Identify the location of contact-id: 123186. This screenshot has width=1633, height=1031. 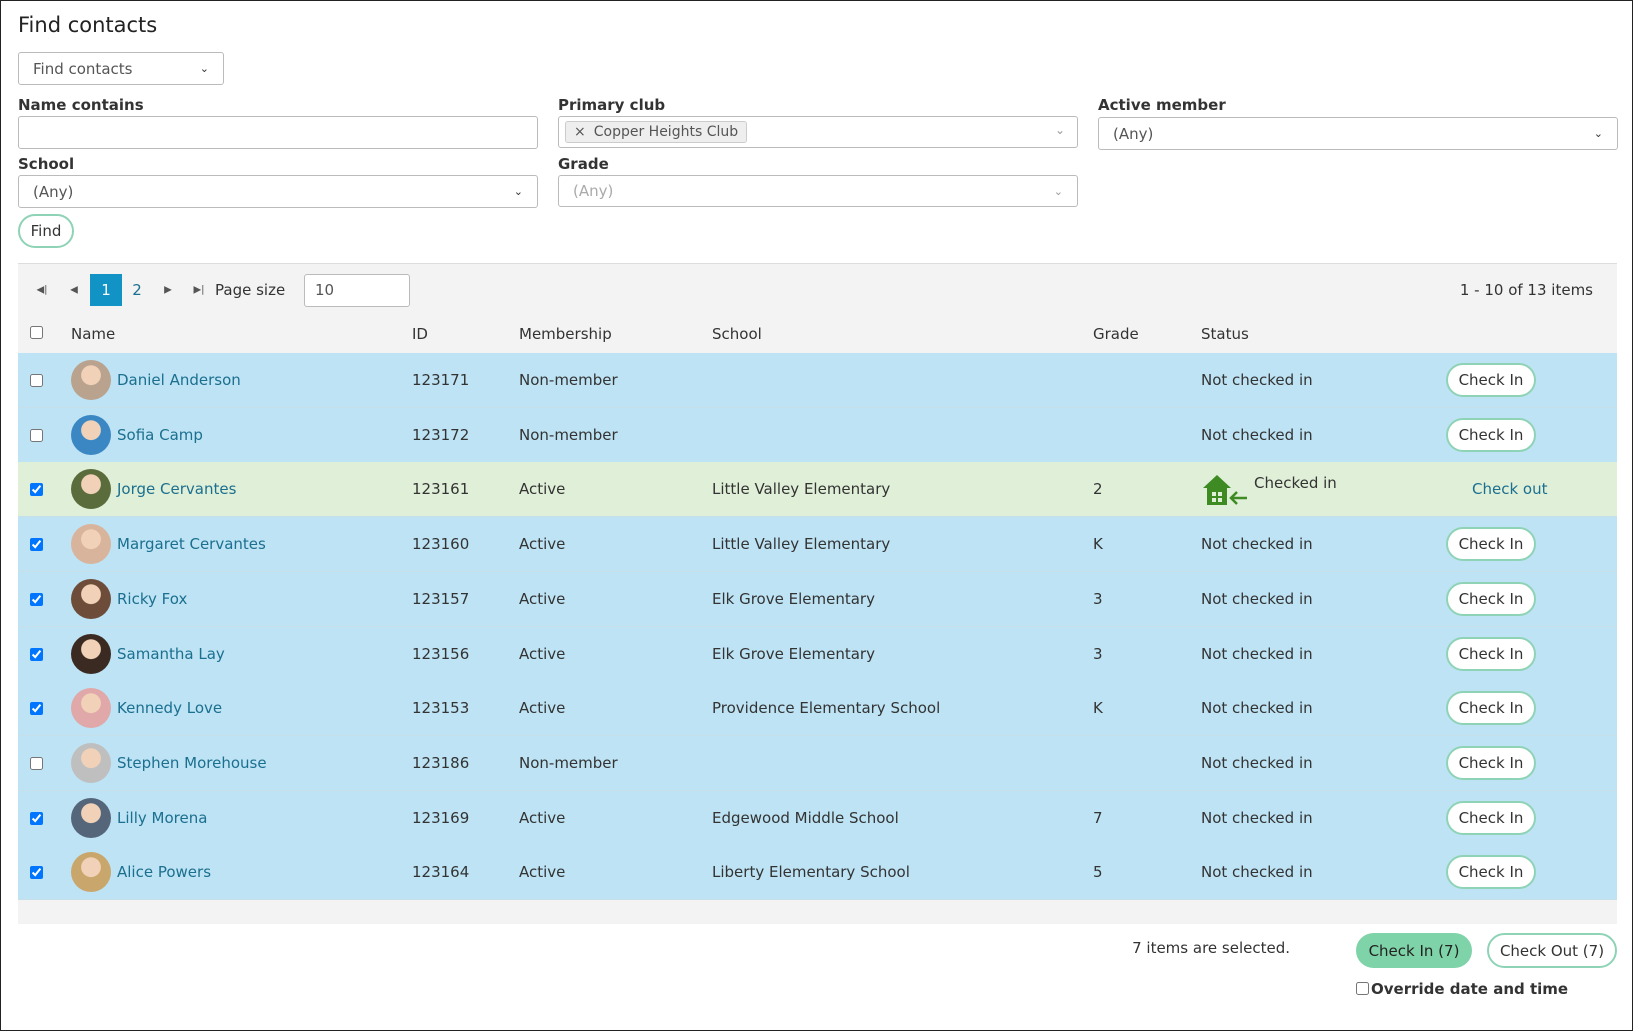
(441, 762).